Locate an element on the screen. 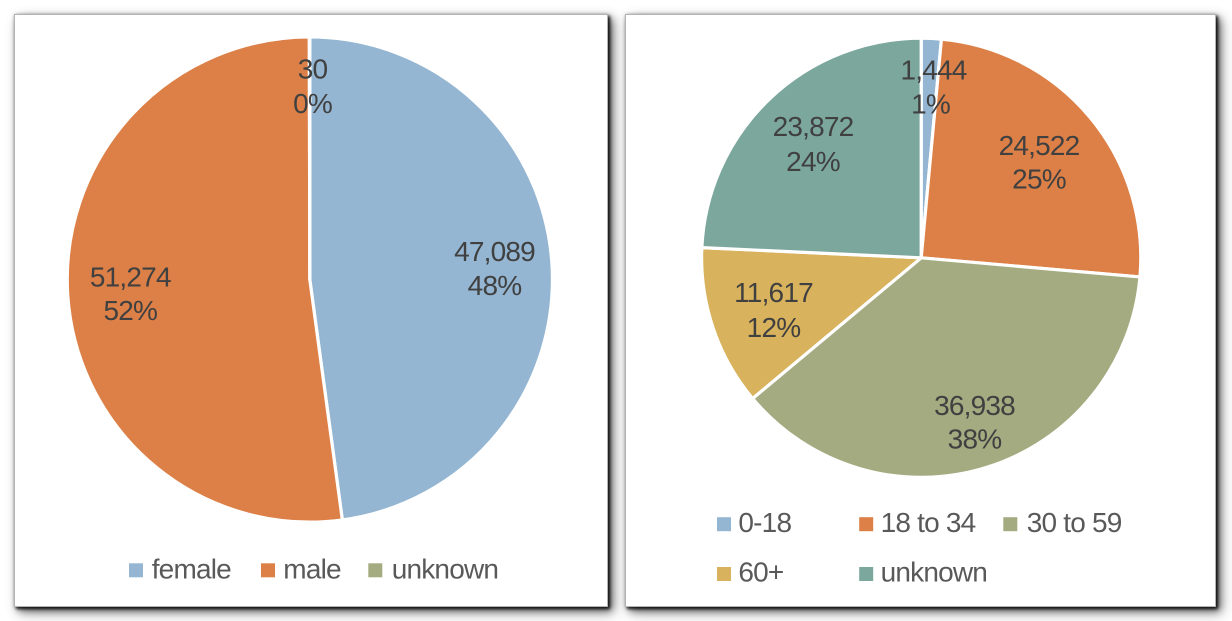 The height and width of the screenshot is (621, 1232). svg-text: 11,617 is located at coordinates (773, 292).